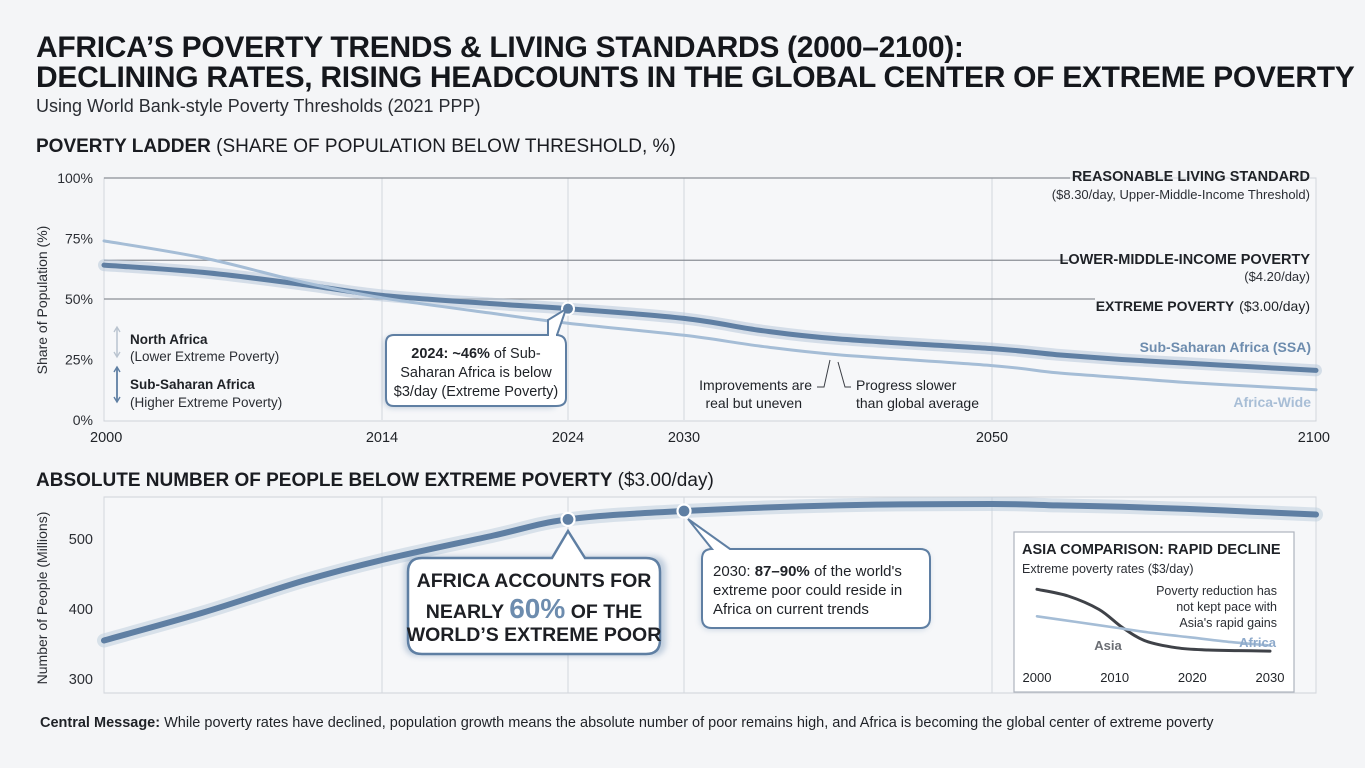 This screenshot has height=768, width=1365. I want to click on asia-inset-subtitle: Extreme poverty rates ($3/day), so click(1108, 569).